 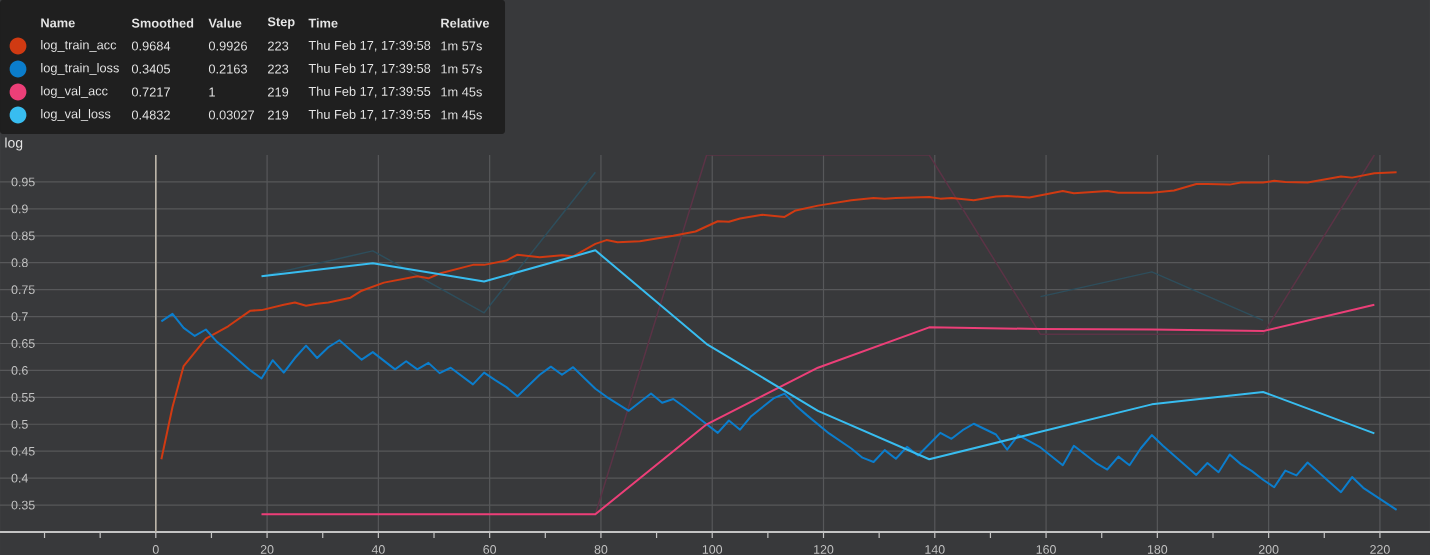 What do you see at coordinates (1380, 549) in the screenshot?
I see `x-tick-label: 220` at bounding box center [1380, 549].